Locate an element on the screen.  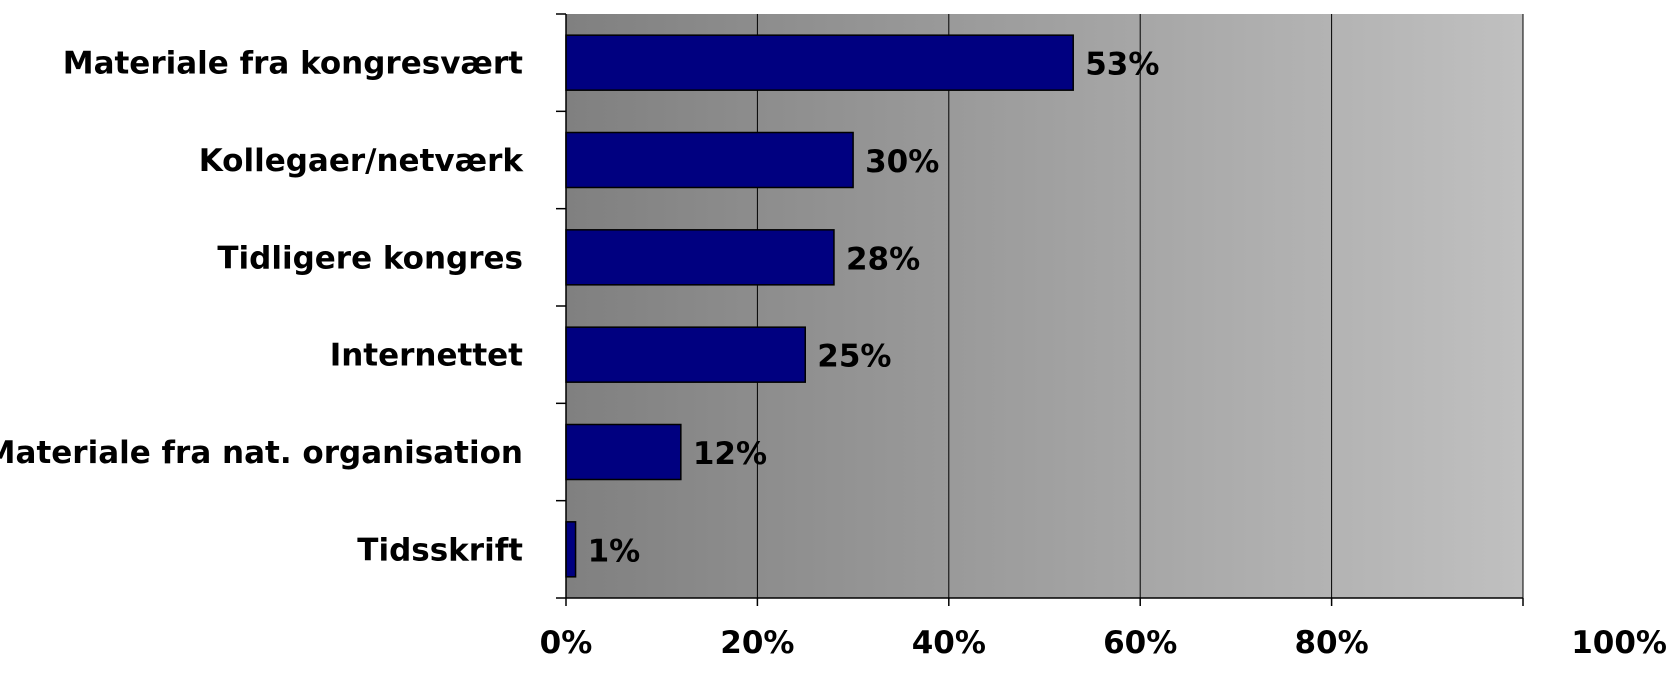
x-tick-label-60pct: 60% is located at coordinates (1140, 643).